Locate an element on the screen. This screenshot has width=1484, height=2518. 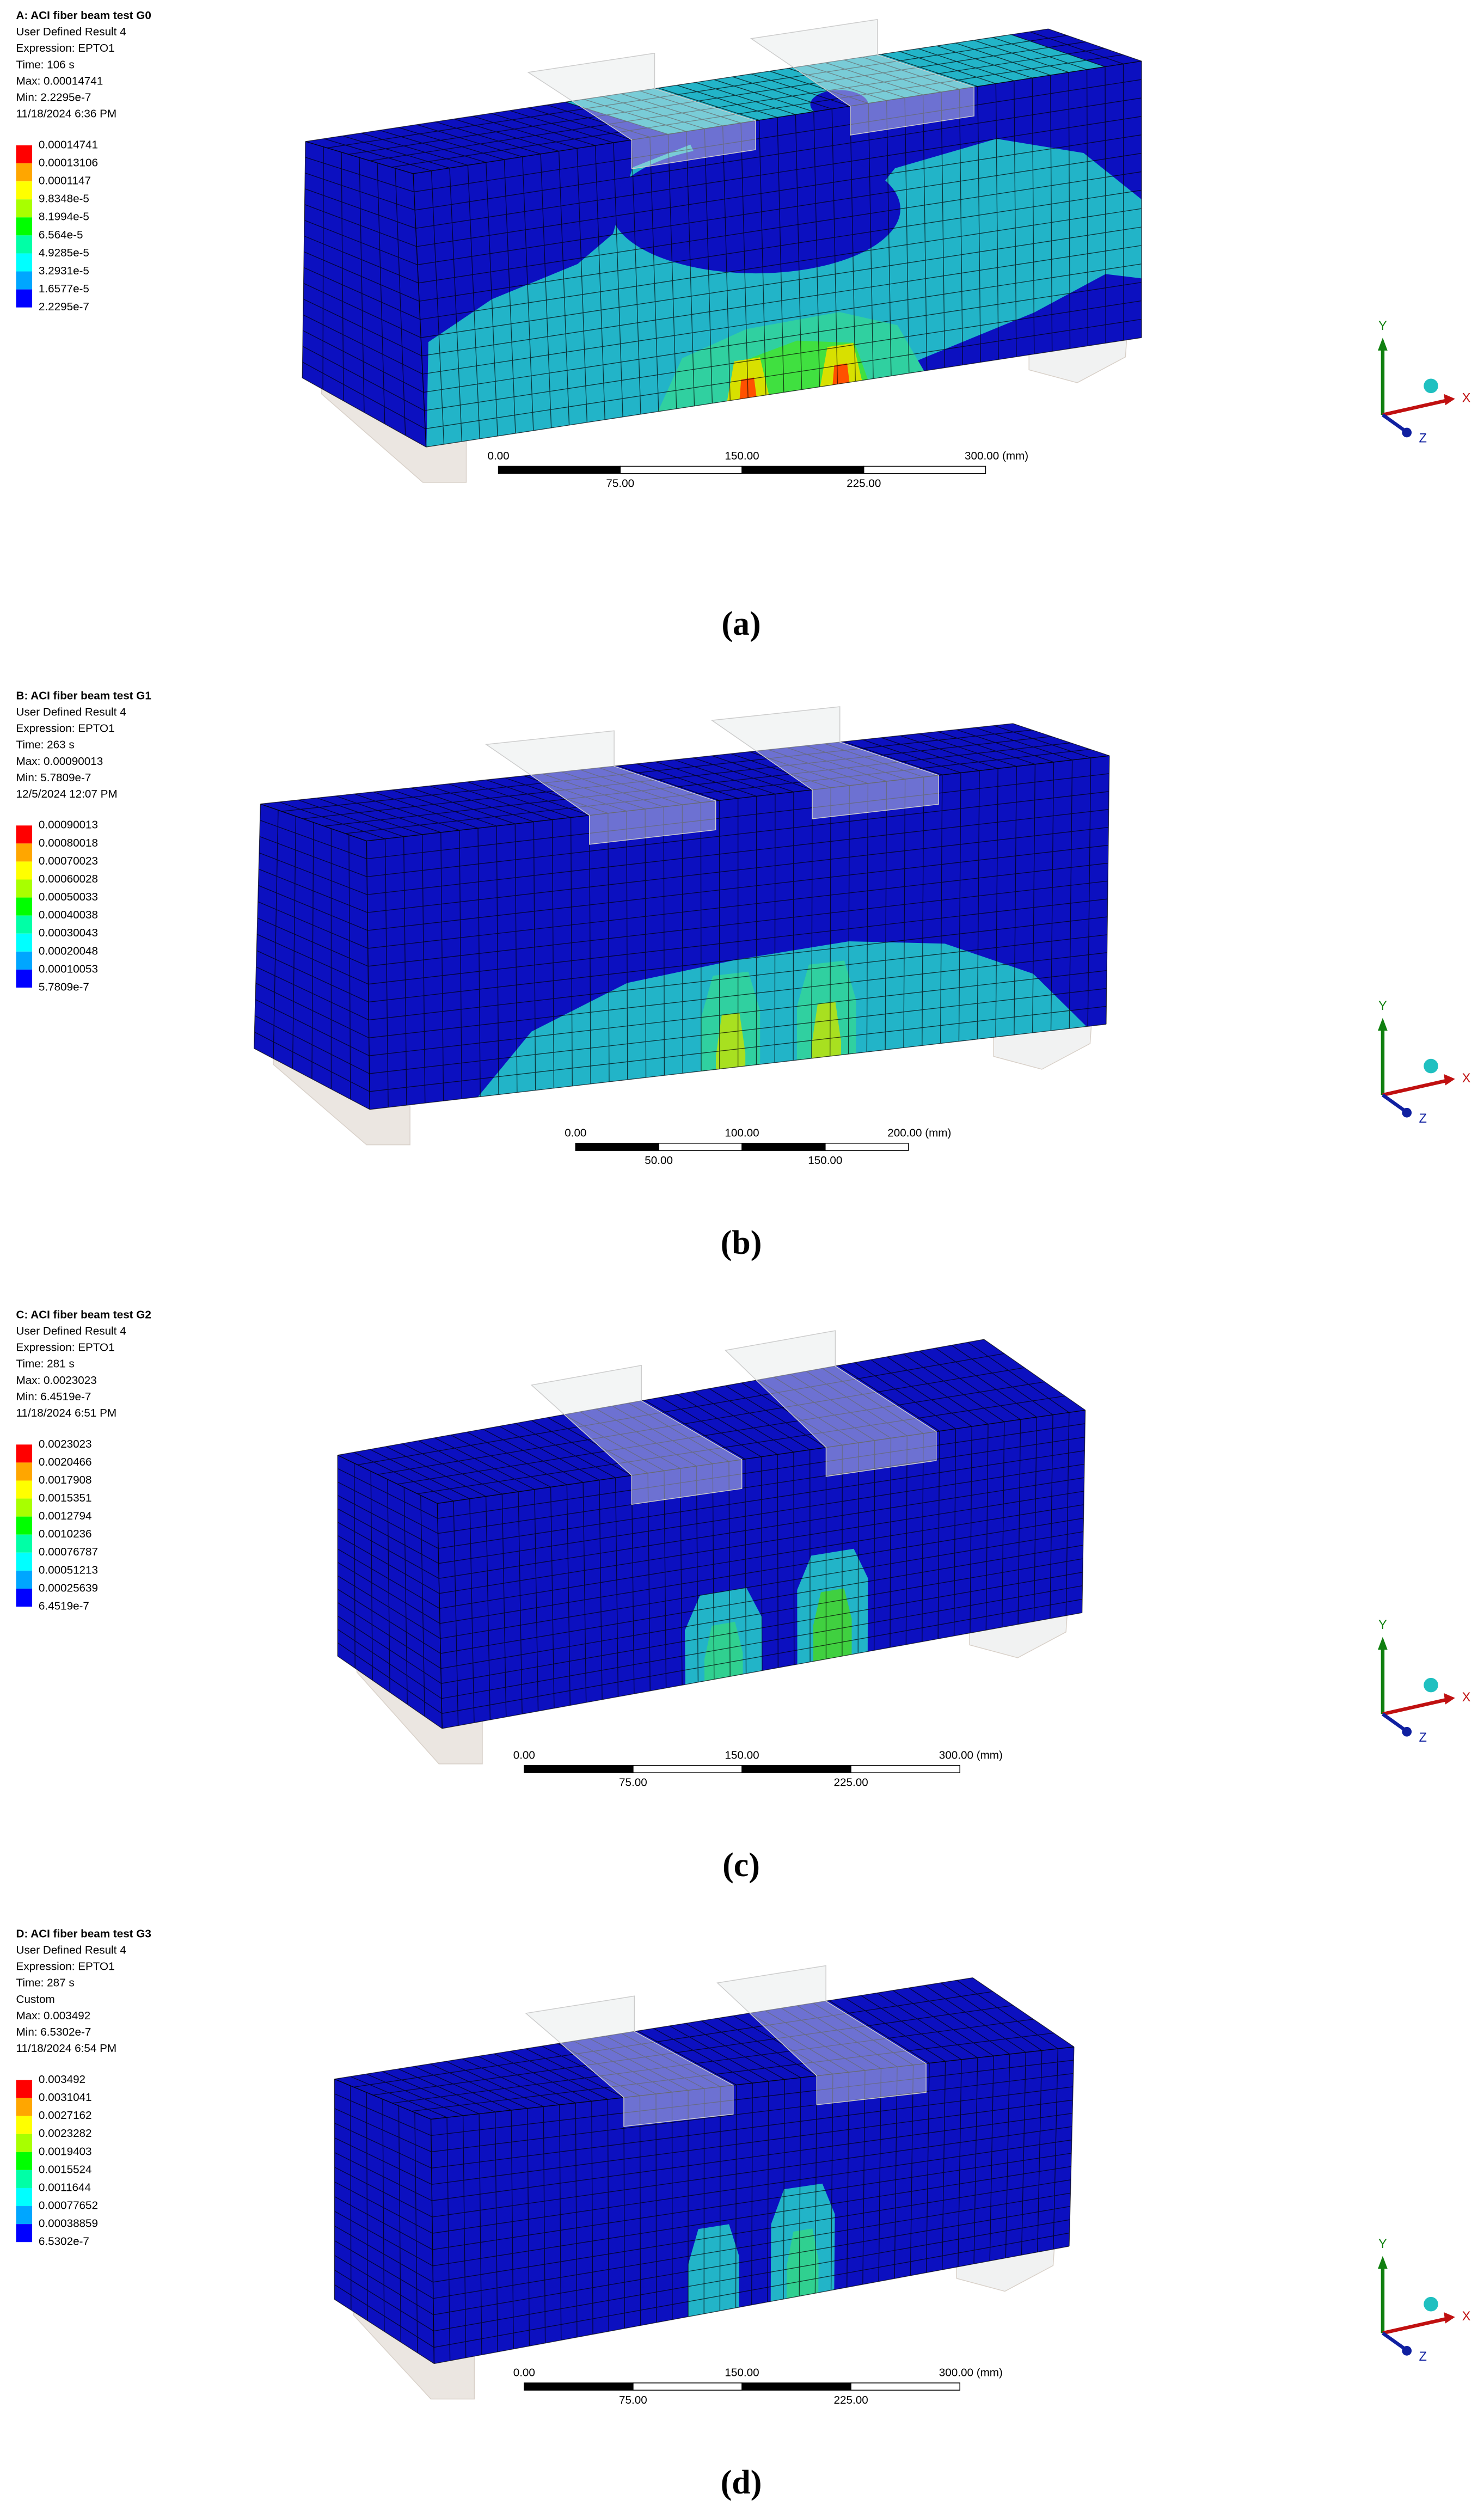
result-title: A: ACI fiber beam test G0 is located at coordinates (83, 15).